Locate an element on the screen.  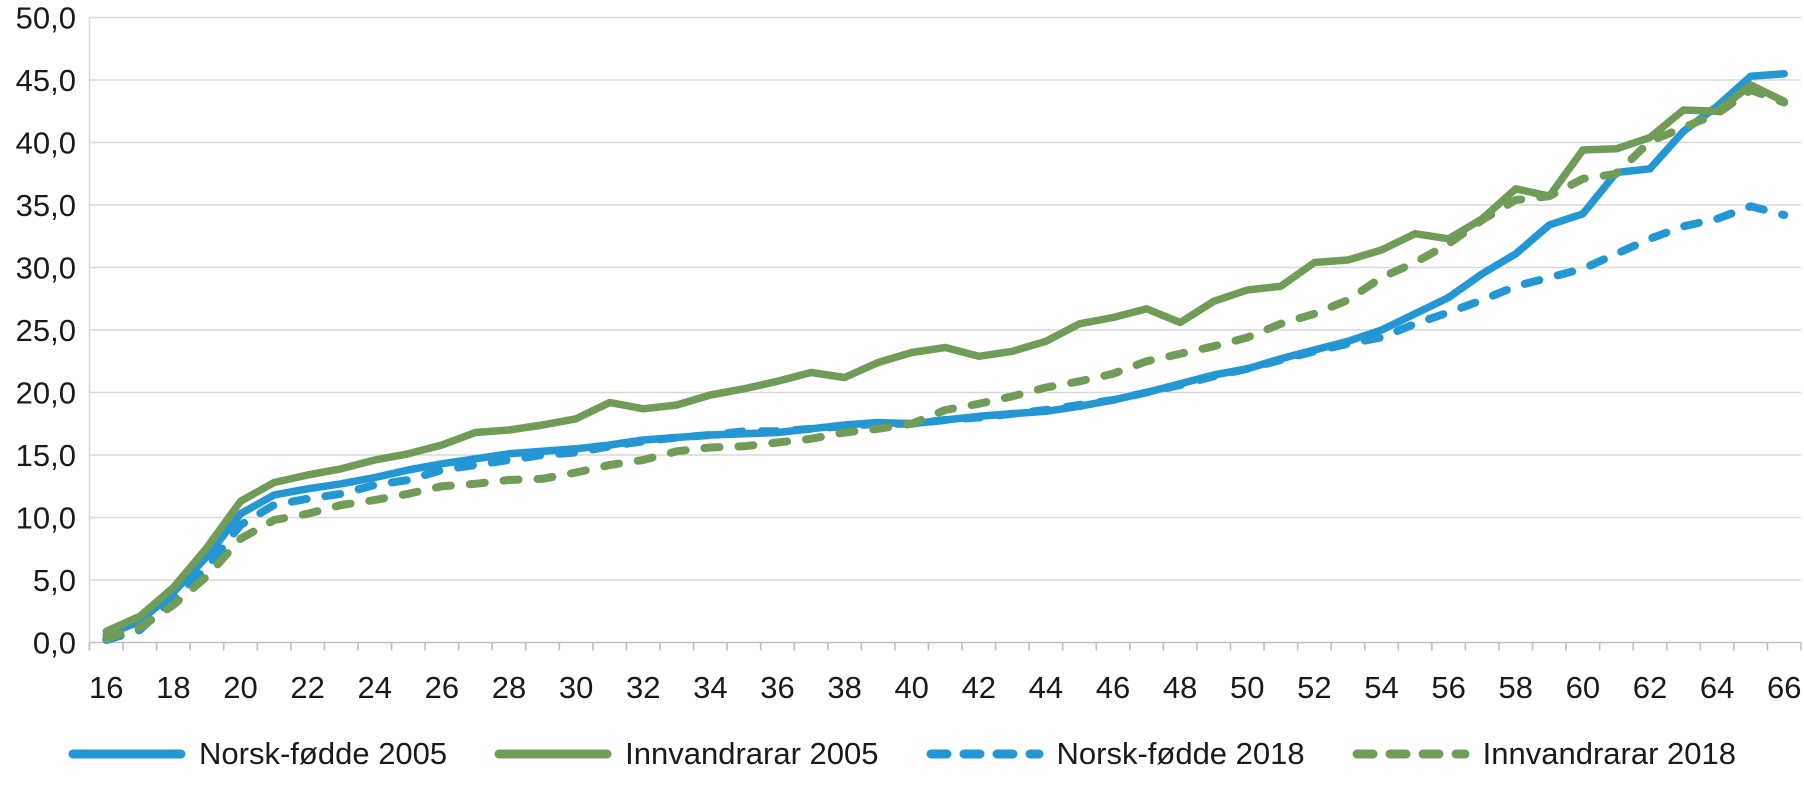
y-axis-tick-label: 30,0 is located at coordinates (46, 268).